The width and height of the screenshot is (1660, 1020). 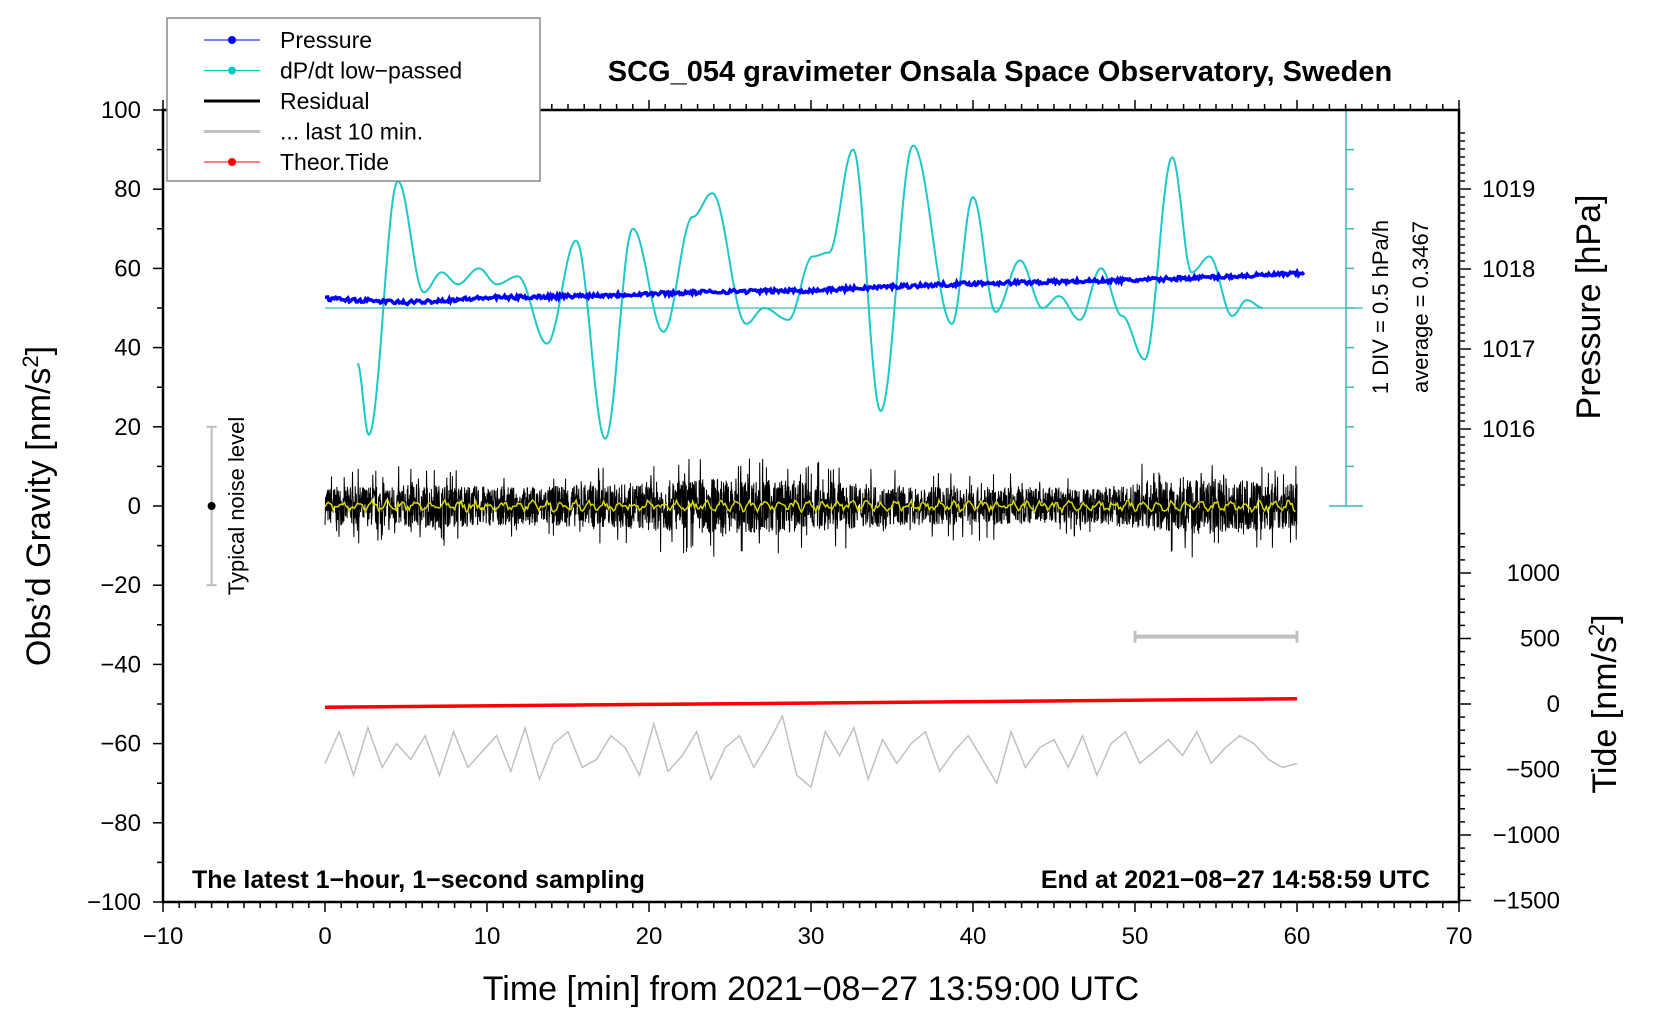 What do you see at coordinates (326, 40) in the screenshot?
I see `legend-label: Pressure` at bounding box center [326, 40].